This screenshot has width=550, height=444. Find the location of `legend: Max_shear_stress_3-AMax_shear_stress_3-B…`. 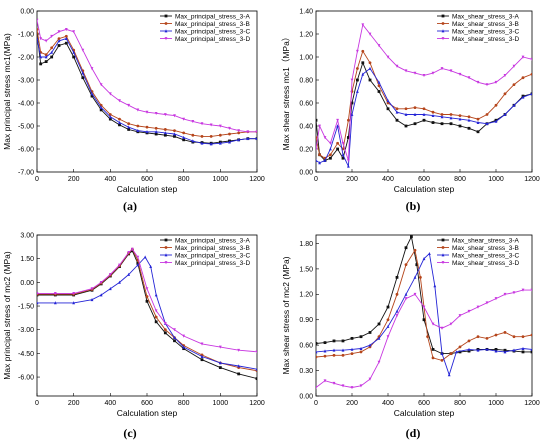

legend: Max_shear_stress_3-AMax_shear_stress_3-B… is located at coordinates (478, 252).